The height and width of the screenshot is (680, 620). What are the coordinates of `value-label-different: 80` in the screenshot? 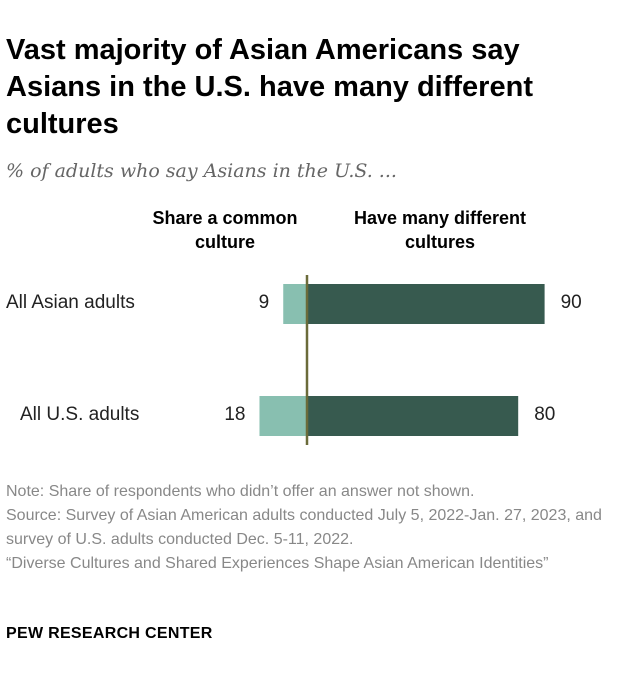 It's located at (545, 414).